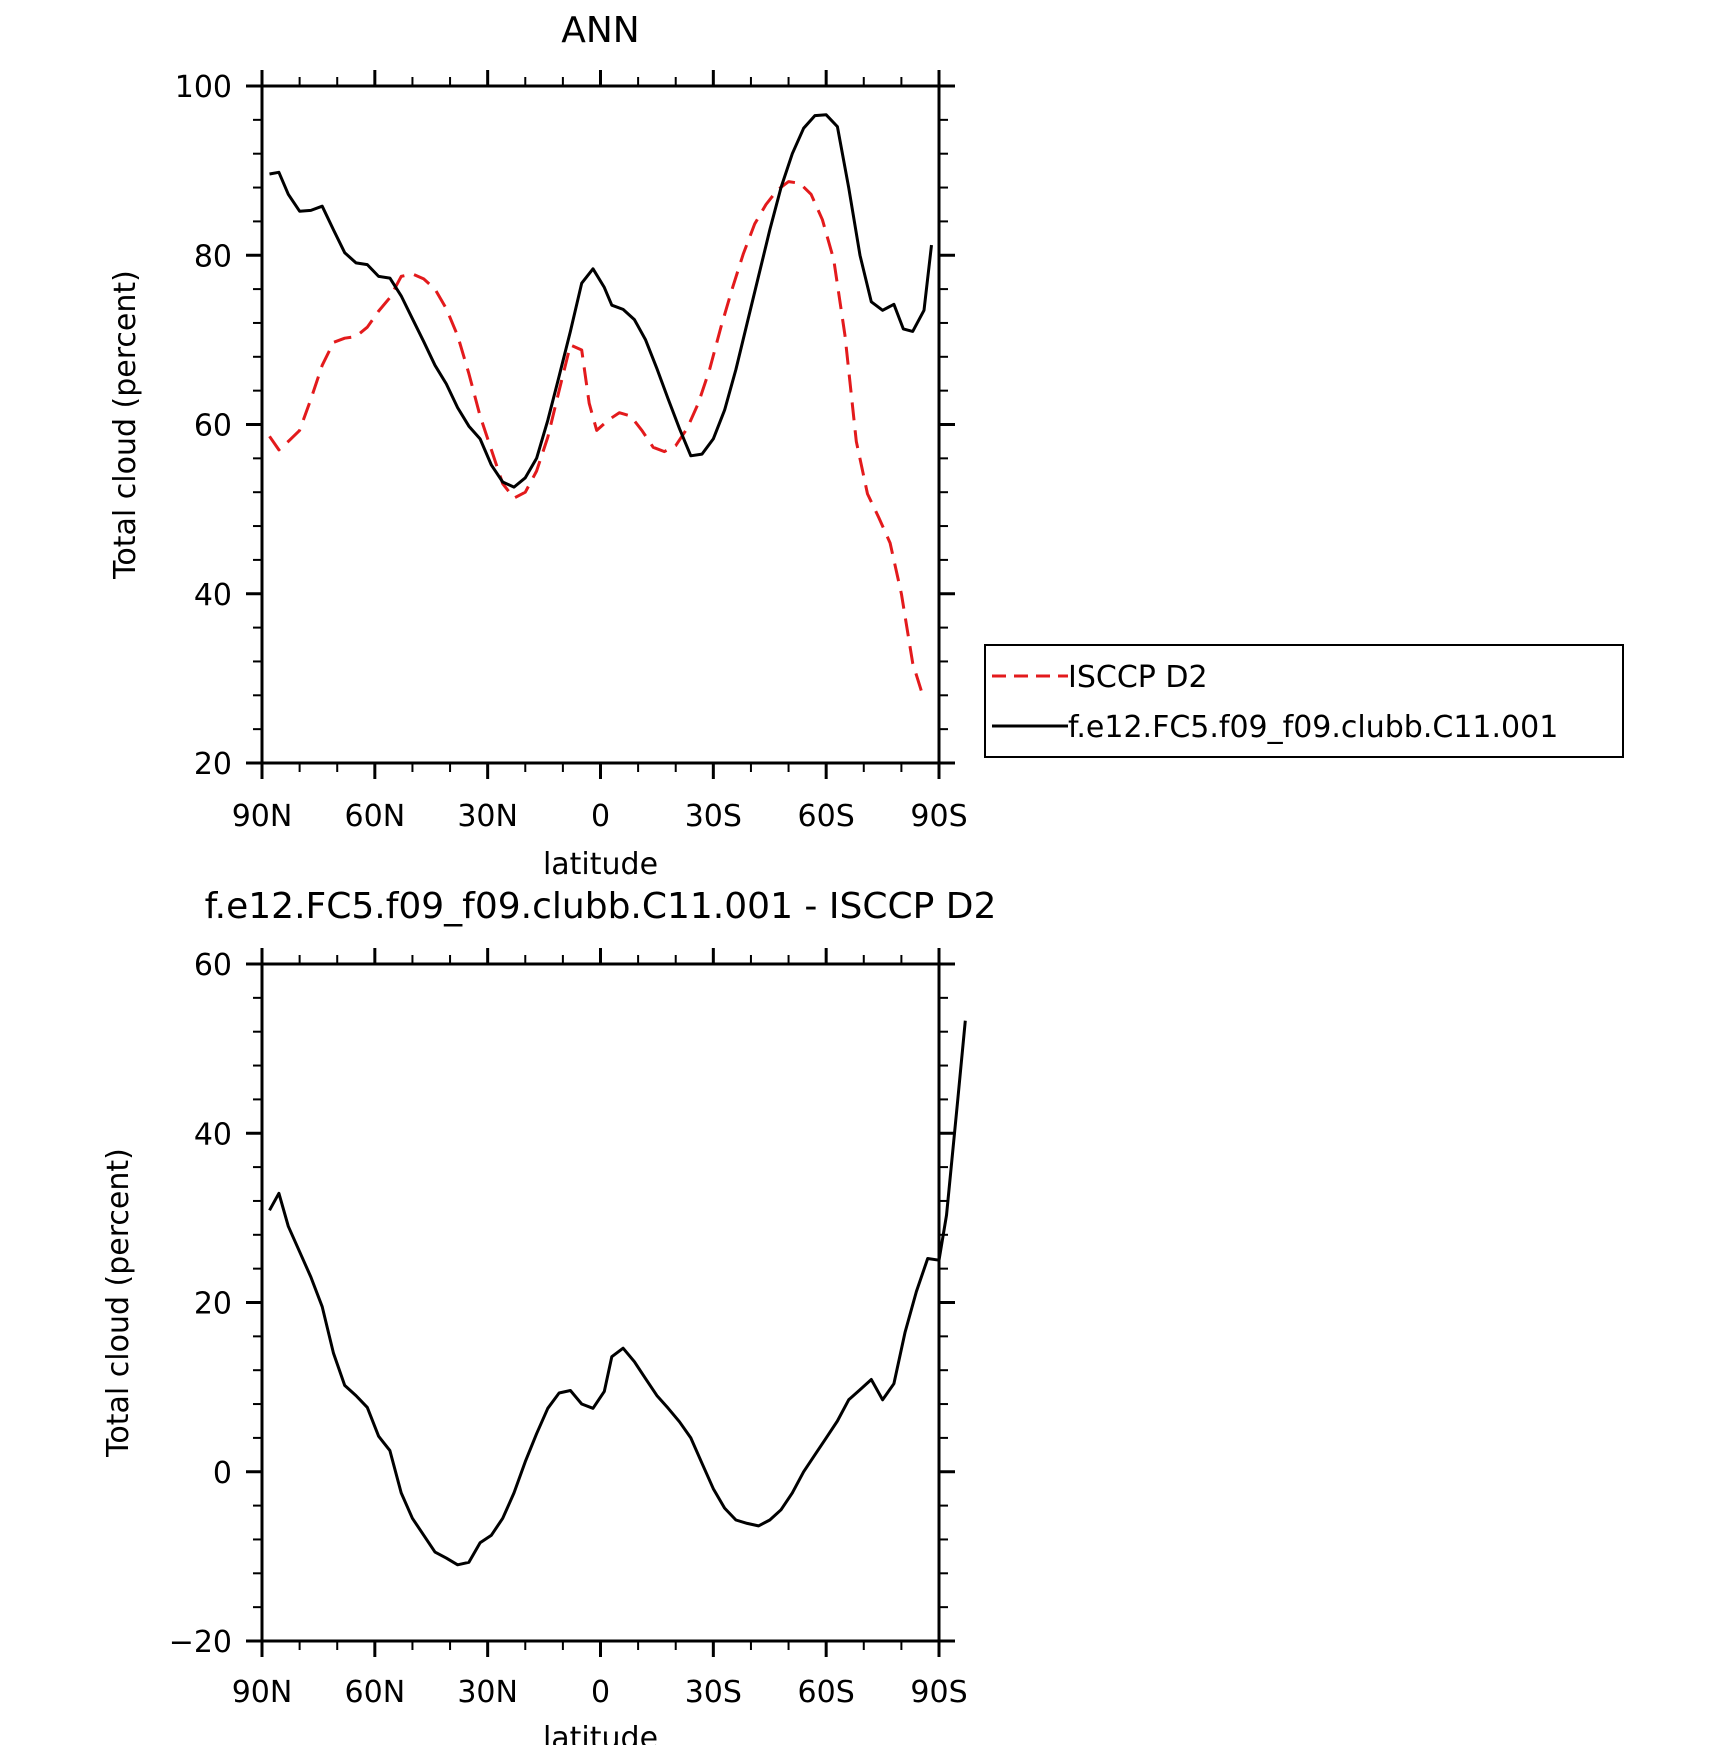  Describe the element at coordinates (1138, 677) in the screenshot. I see `legend-label: ISCCP D2` at that location.